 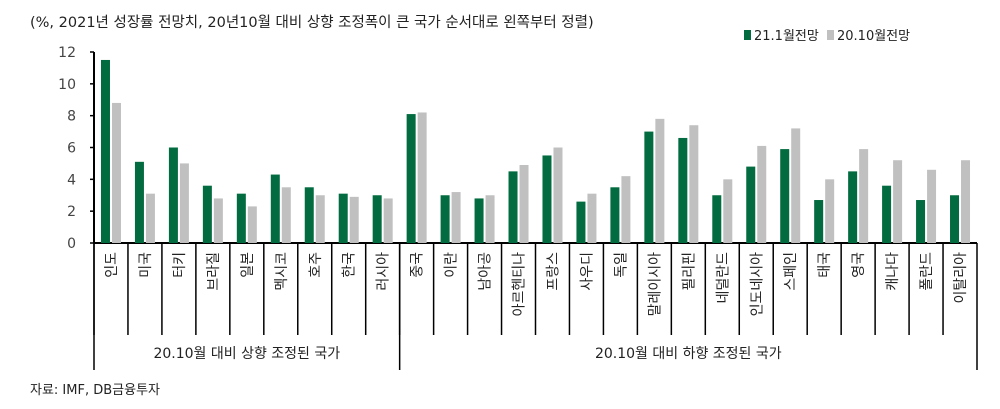 What do you see at coordinates (786, 36) in the screenshot?
I see `legend-label-0: 21.1월전망` at bounding box center [786, 36].